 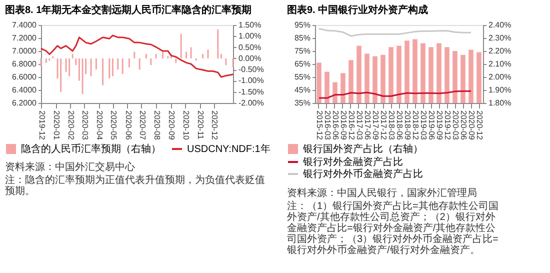 What do you see at coordinates (250, 25) in the screenshot?
I see `y2-tick-label: 1.50%` at bounding box center [250, 25].